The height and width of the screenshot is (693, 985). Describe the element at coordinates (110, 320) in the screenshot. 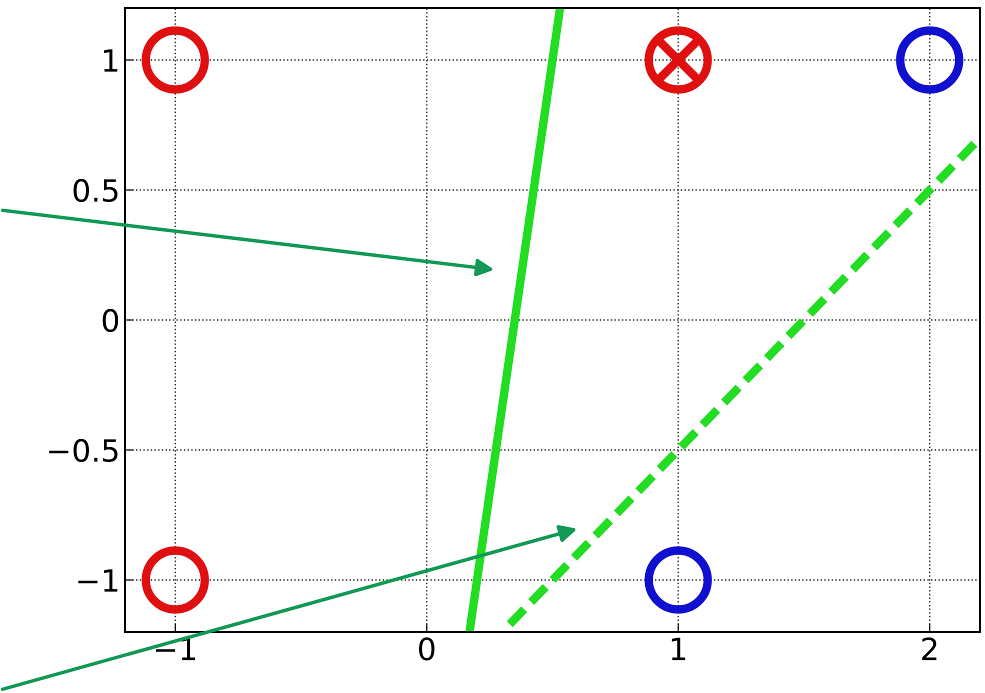

I see `y-tick-label: 0` at that location.